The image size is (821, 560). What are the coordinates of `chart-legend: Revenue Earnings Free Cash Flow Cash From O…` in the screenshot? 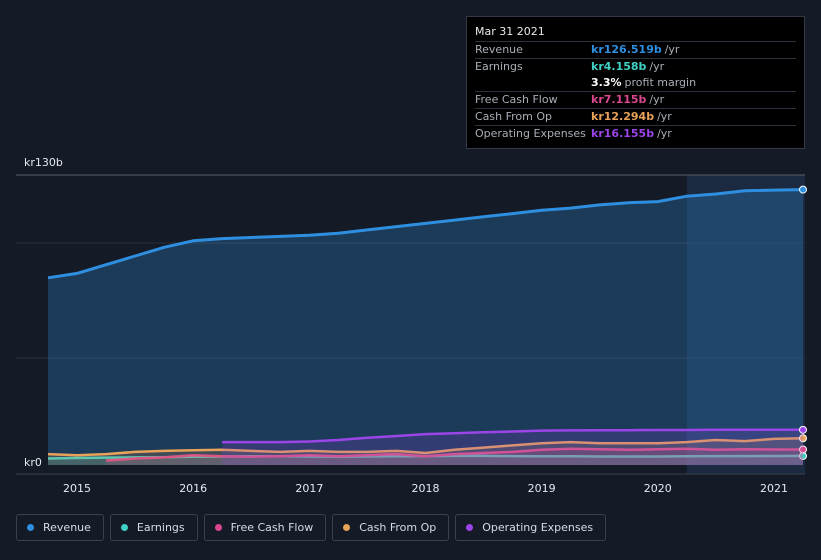 It's located at (314, 527).